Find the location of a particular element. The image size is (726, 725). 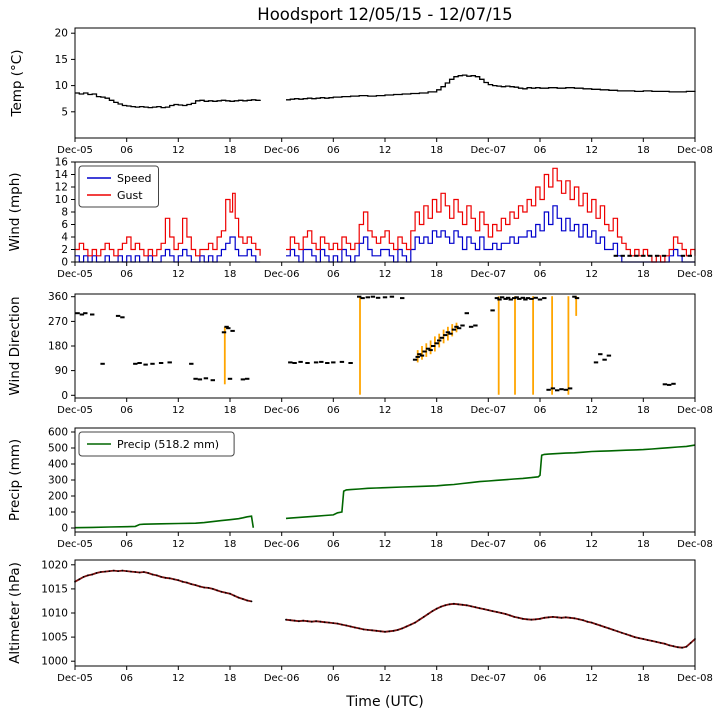

y-tick-label: 600 is located at coordinates (58, 433).